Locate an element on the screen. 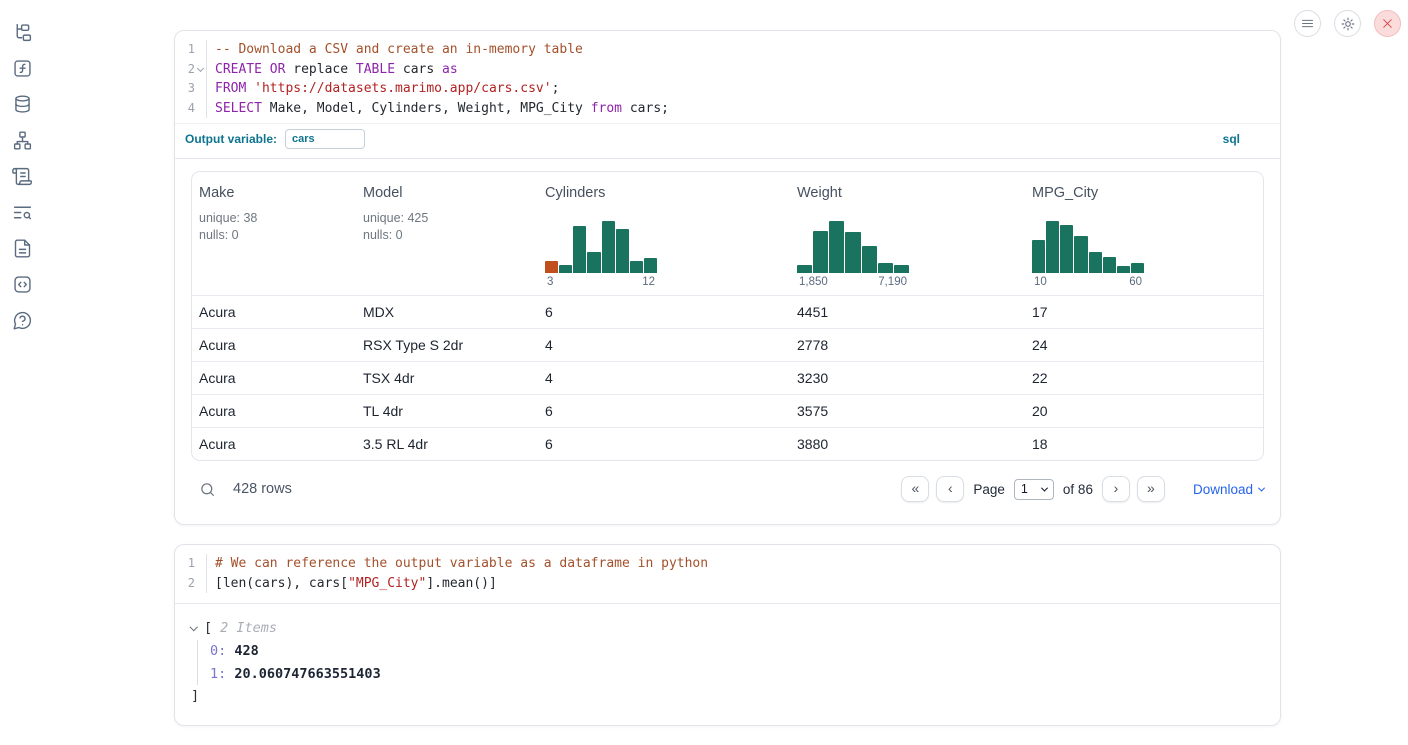 The height and width of the screenshot is (745, 1408). axis-max-label: 12 is located at coordinates (648, 282).